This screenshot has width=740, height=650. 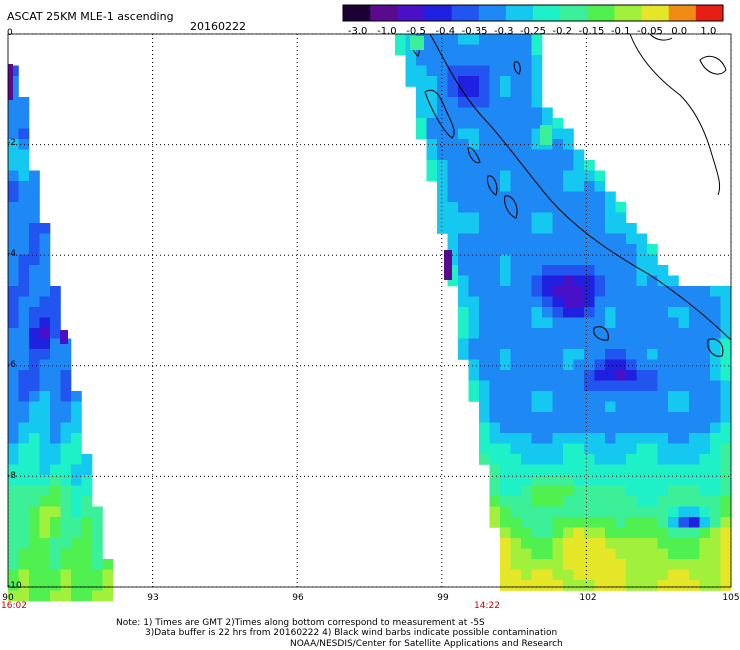 What do you see at coordinates (90, 16) in the screenshot?
I see `product-title: ASCAT 25KM MLE-1 ascending` at bounding box center [90, 16].